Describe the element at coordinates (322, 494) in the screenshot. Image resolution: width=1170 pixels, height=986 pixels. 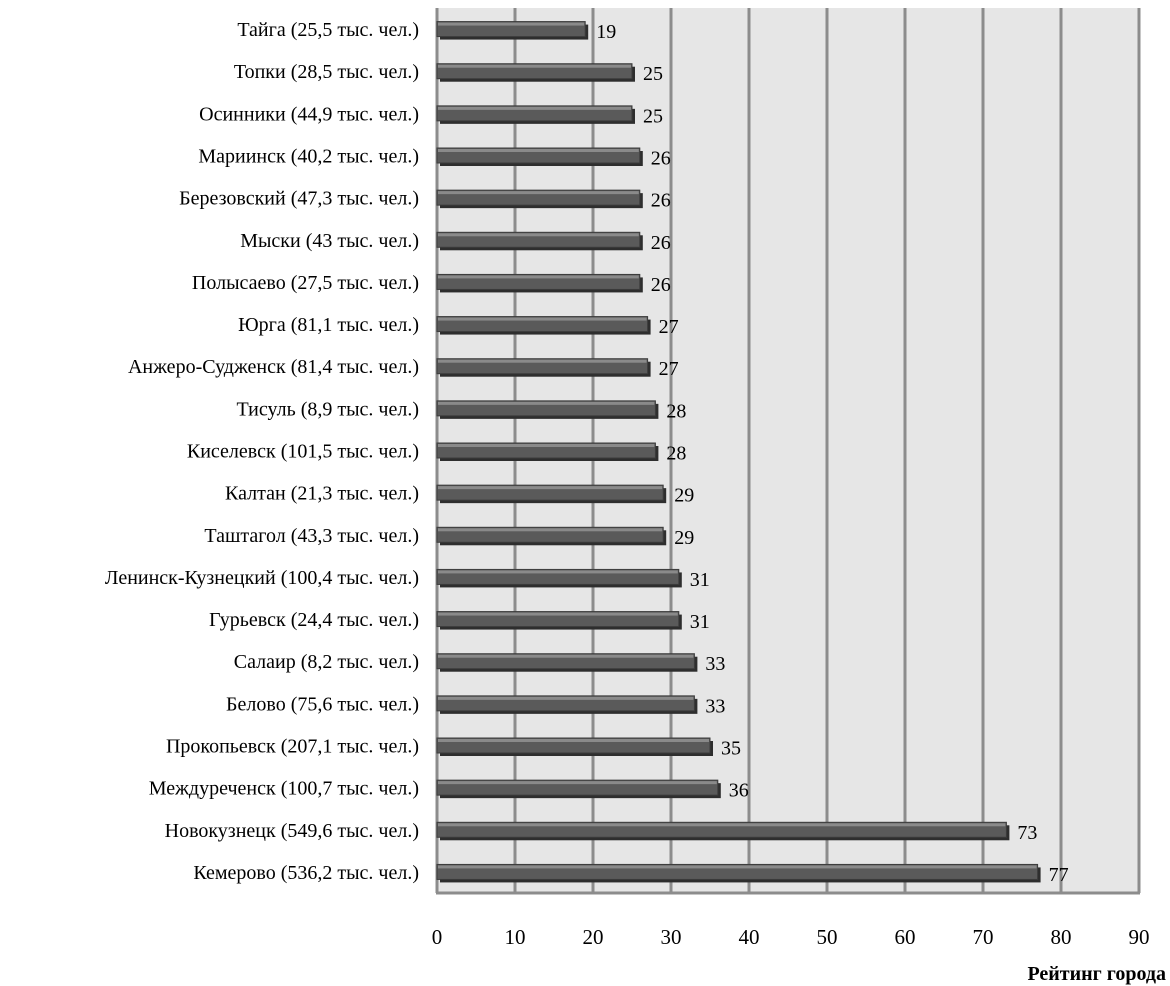
I see `category-label: Калтан (21,3 тыс. чел.)` at that location.